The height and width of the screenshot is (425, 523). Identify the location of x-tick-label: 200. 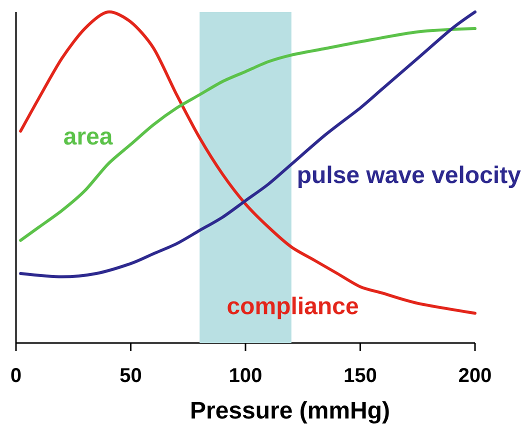
(475, 375).